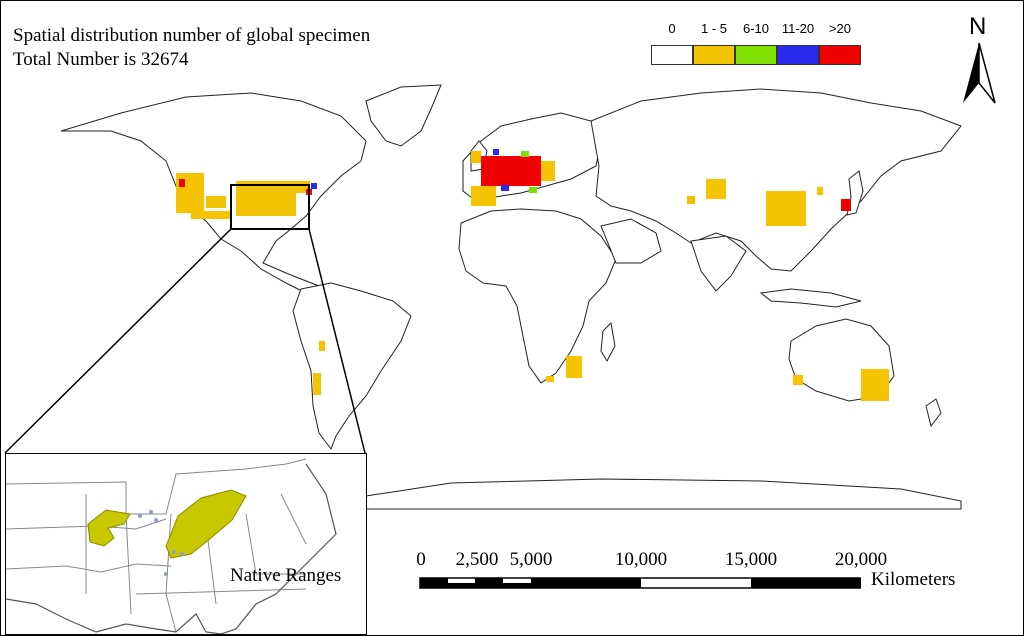  What do you see at coordinates (641, 559) in the screenshot?
I see `scale-tick-3: 10,000` at bounding box center [641, 559].